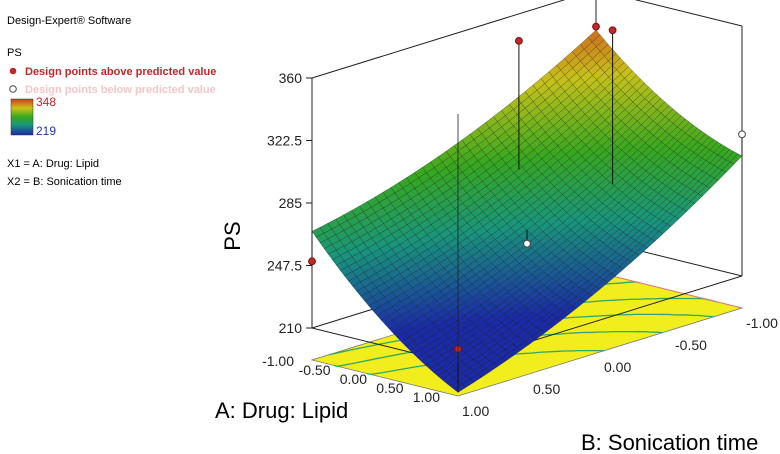 The image size is (780, 454). I want to click on b-axis-title: B: Sonication time, so click(669, 442).